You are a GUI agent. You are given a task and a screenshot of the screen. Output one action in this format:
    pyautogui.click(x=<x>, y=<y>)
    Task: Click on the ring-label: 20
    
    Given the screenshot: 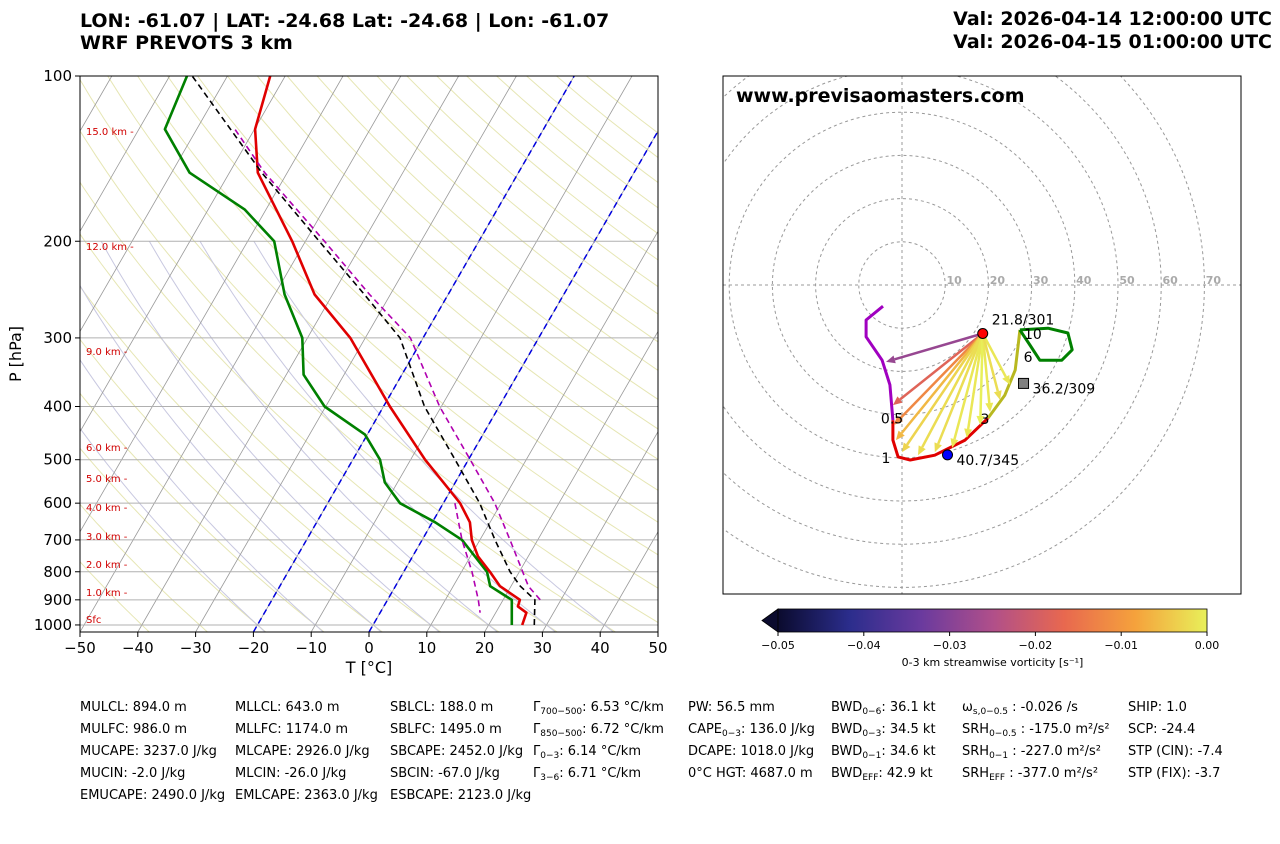 What is the action you would take?
    pyautogui.click(x=998, y=280)
    